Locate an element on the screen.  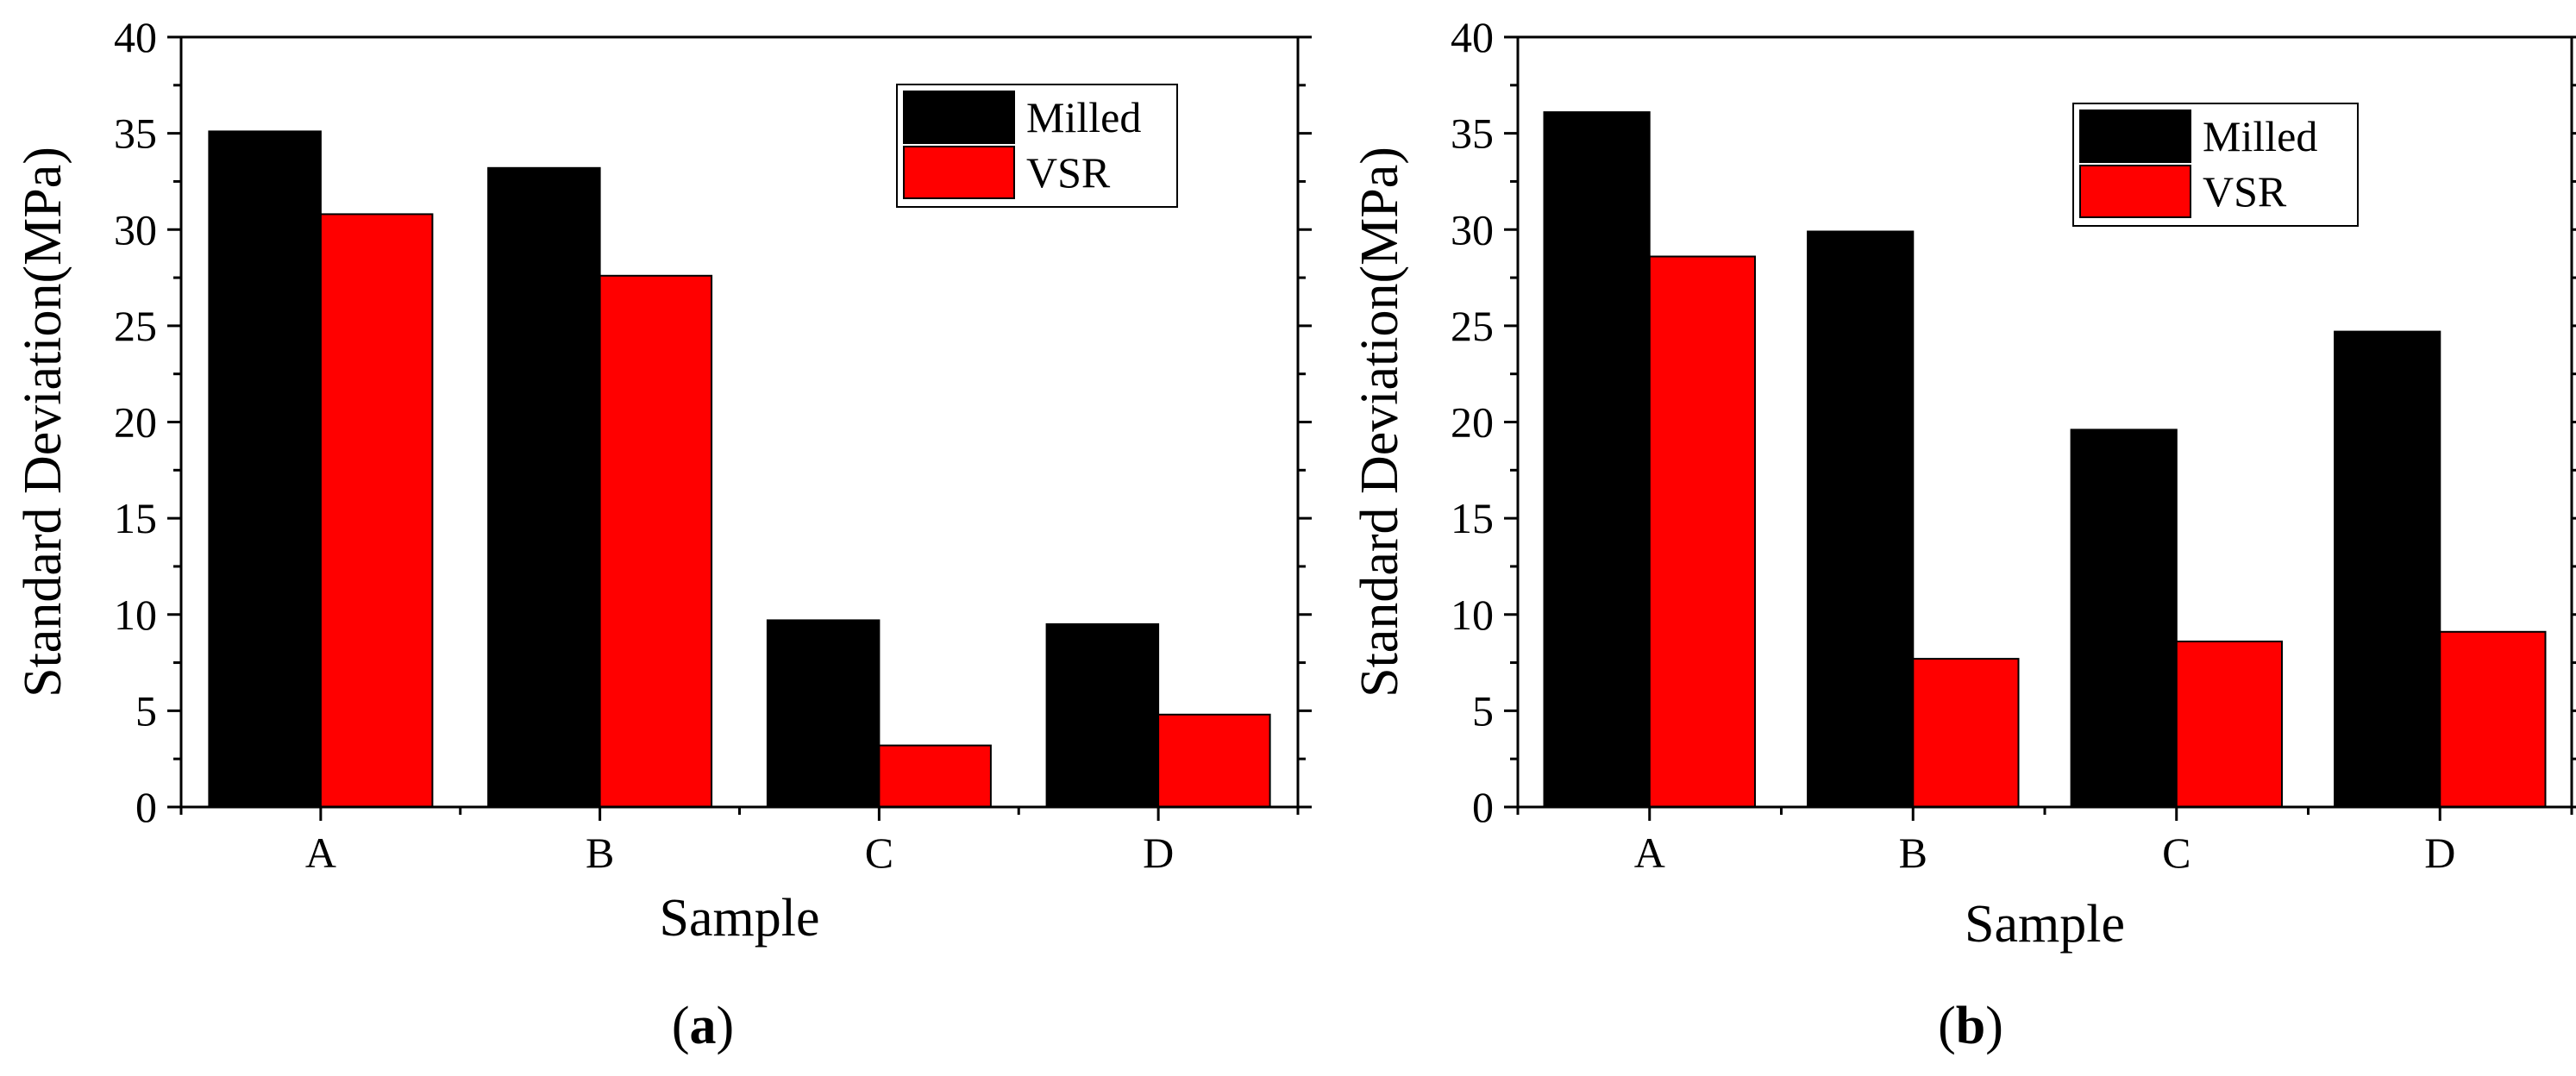
panel-caption: (b) is located at coordinates (1970, 1026).